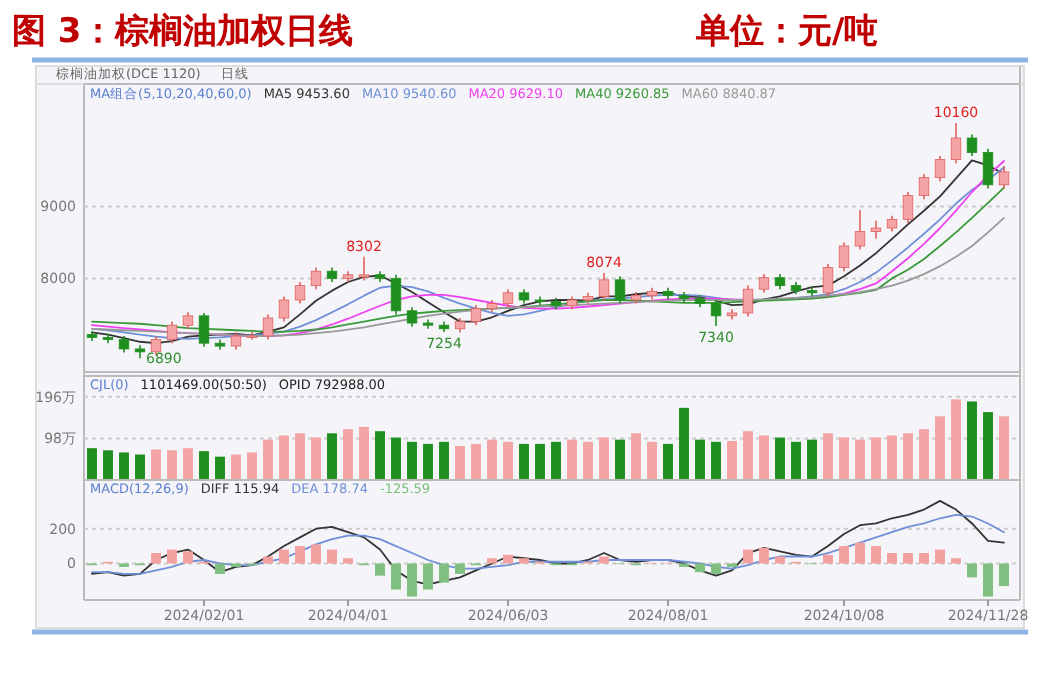  I want to click on chart-title: 图 3：棕榈油加权日线, so click(183, 32).